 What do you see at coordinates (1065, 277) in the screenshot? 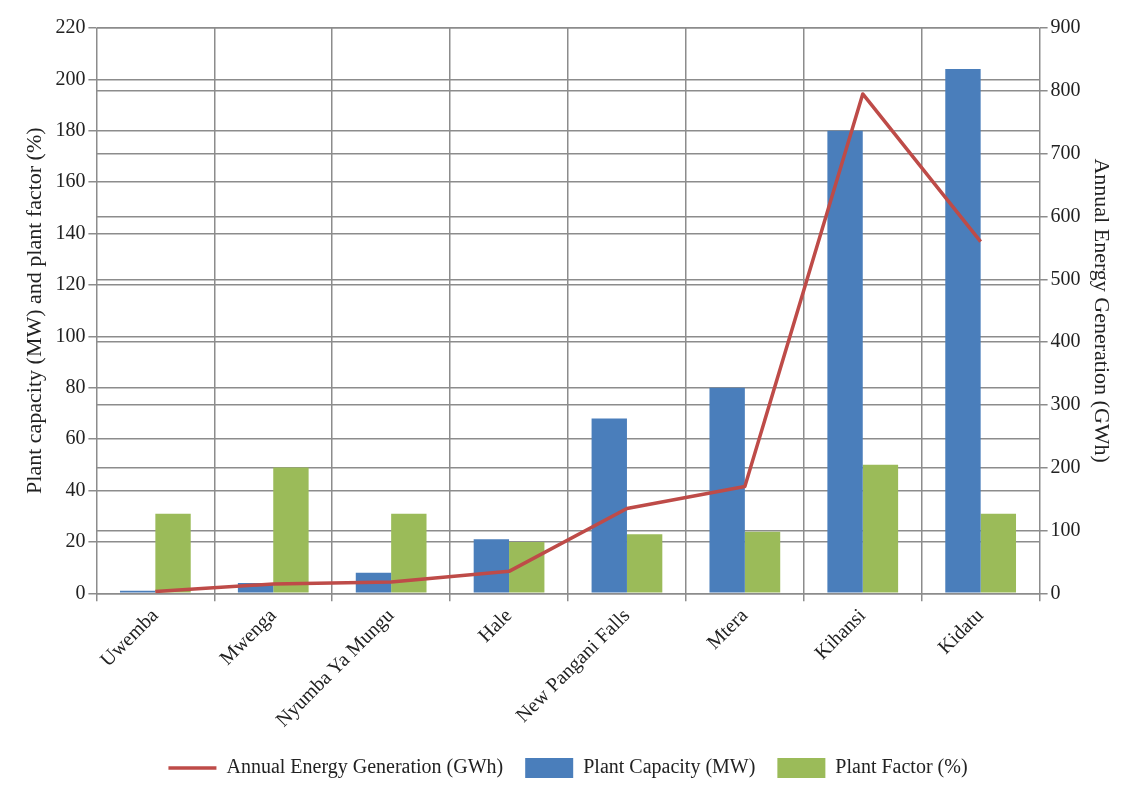
I see `y2-tick-label: 500` at bounding box center [1065, 277].